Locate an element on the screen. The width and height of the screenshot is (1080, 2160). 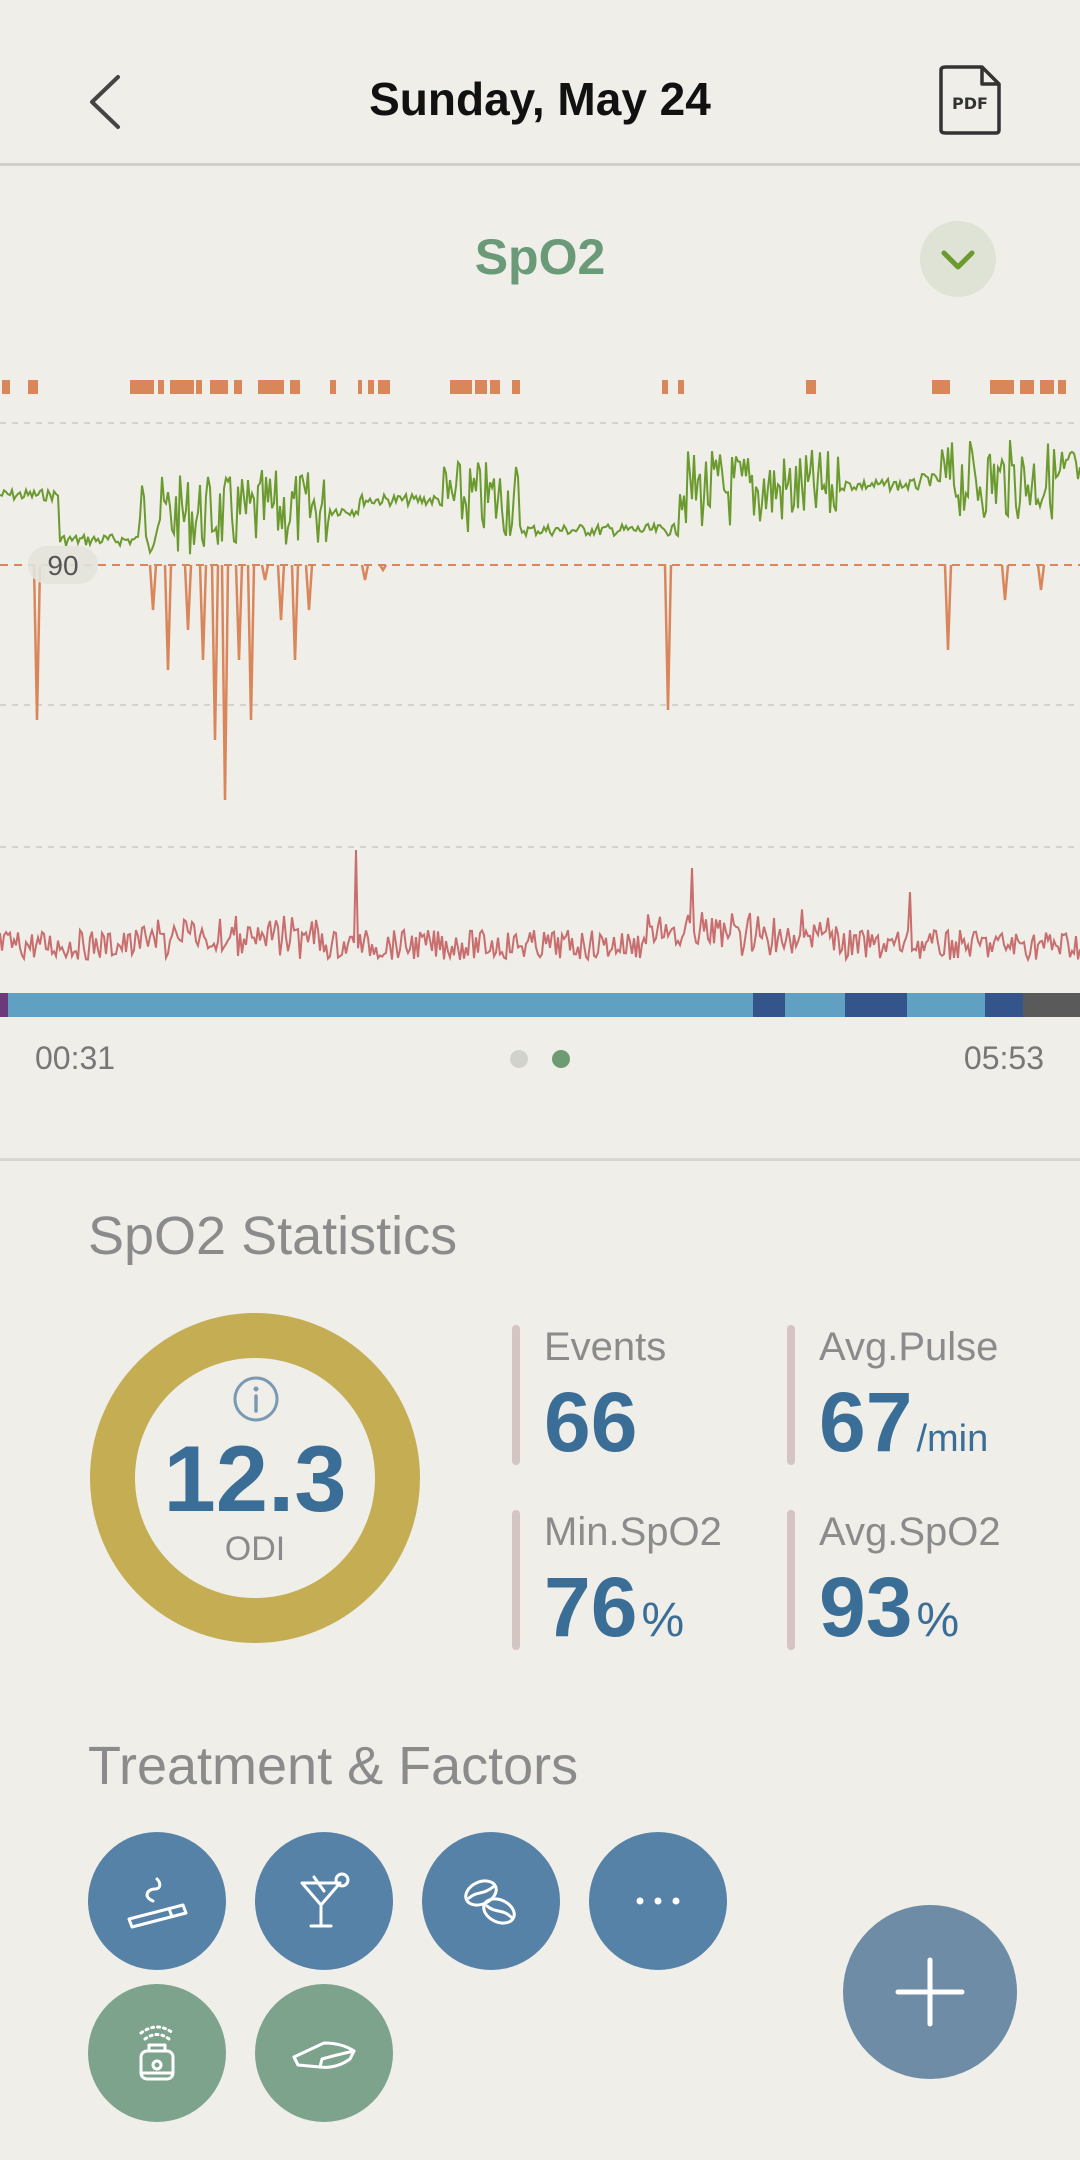
stat-avg-spo2: Avg.SpO2 93% is located at coordinates (917, 1585).